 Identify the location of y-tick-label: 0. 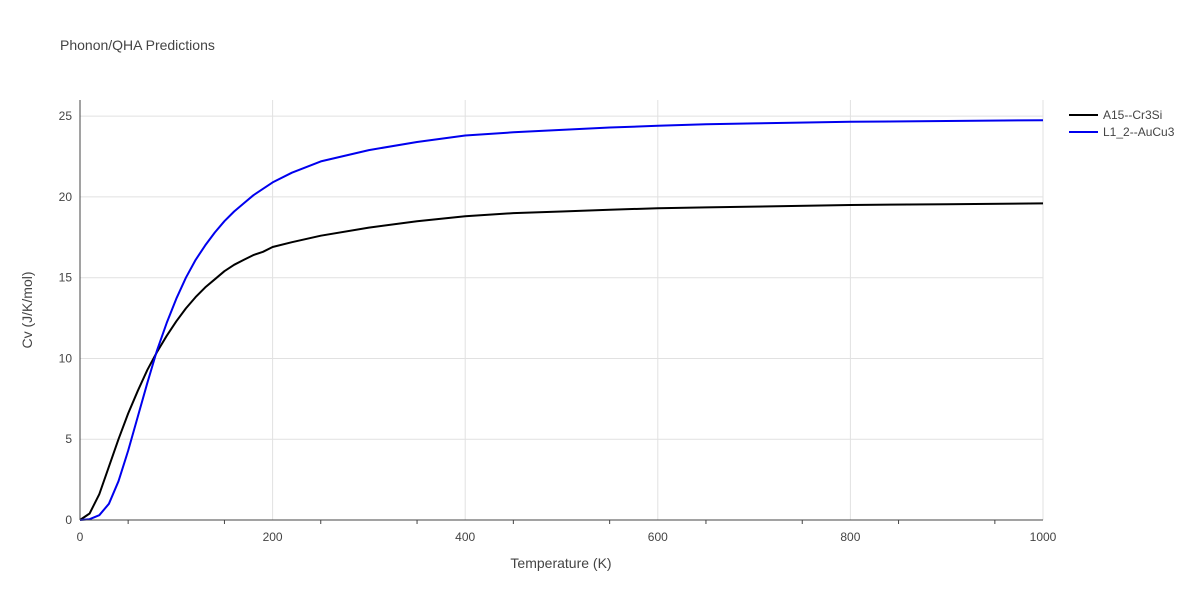
(68, 520).